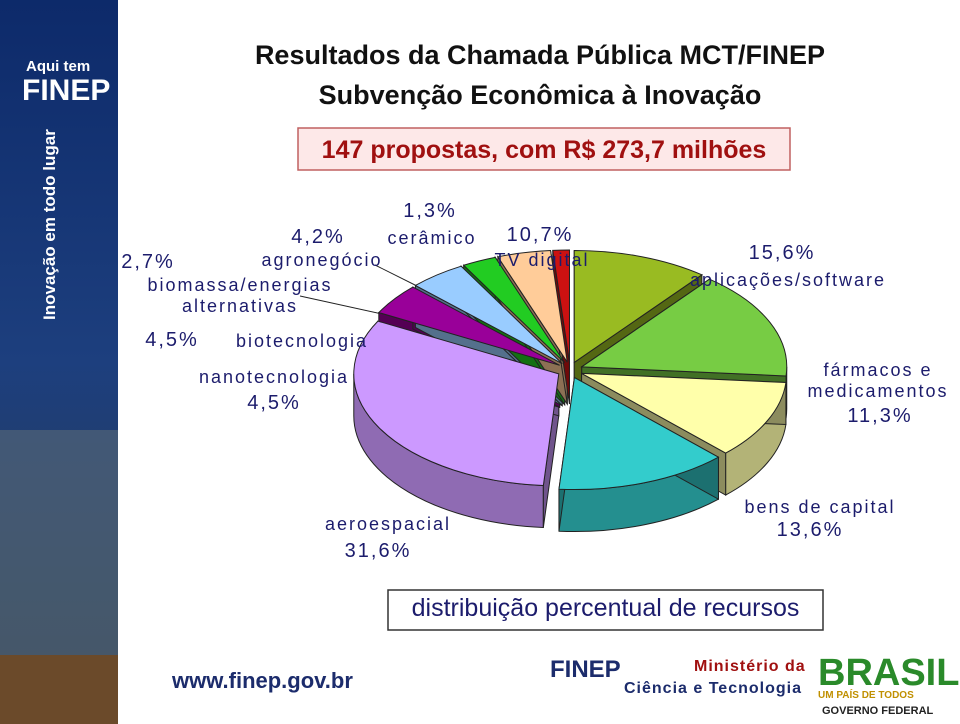 The image size is (960, 724). Describe the element at coordinates (388, 524) in the screenshot. I see `slice-label: aeroespacial` at that location.